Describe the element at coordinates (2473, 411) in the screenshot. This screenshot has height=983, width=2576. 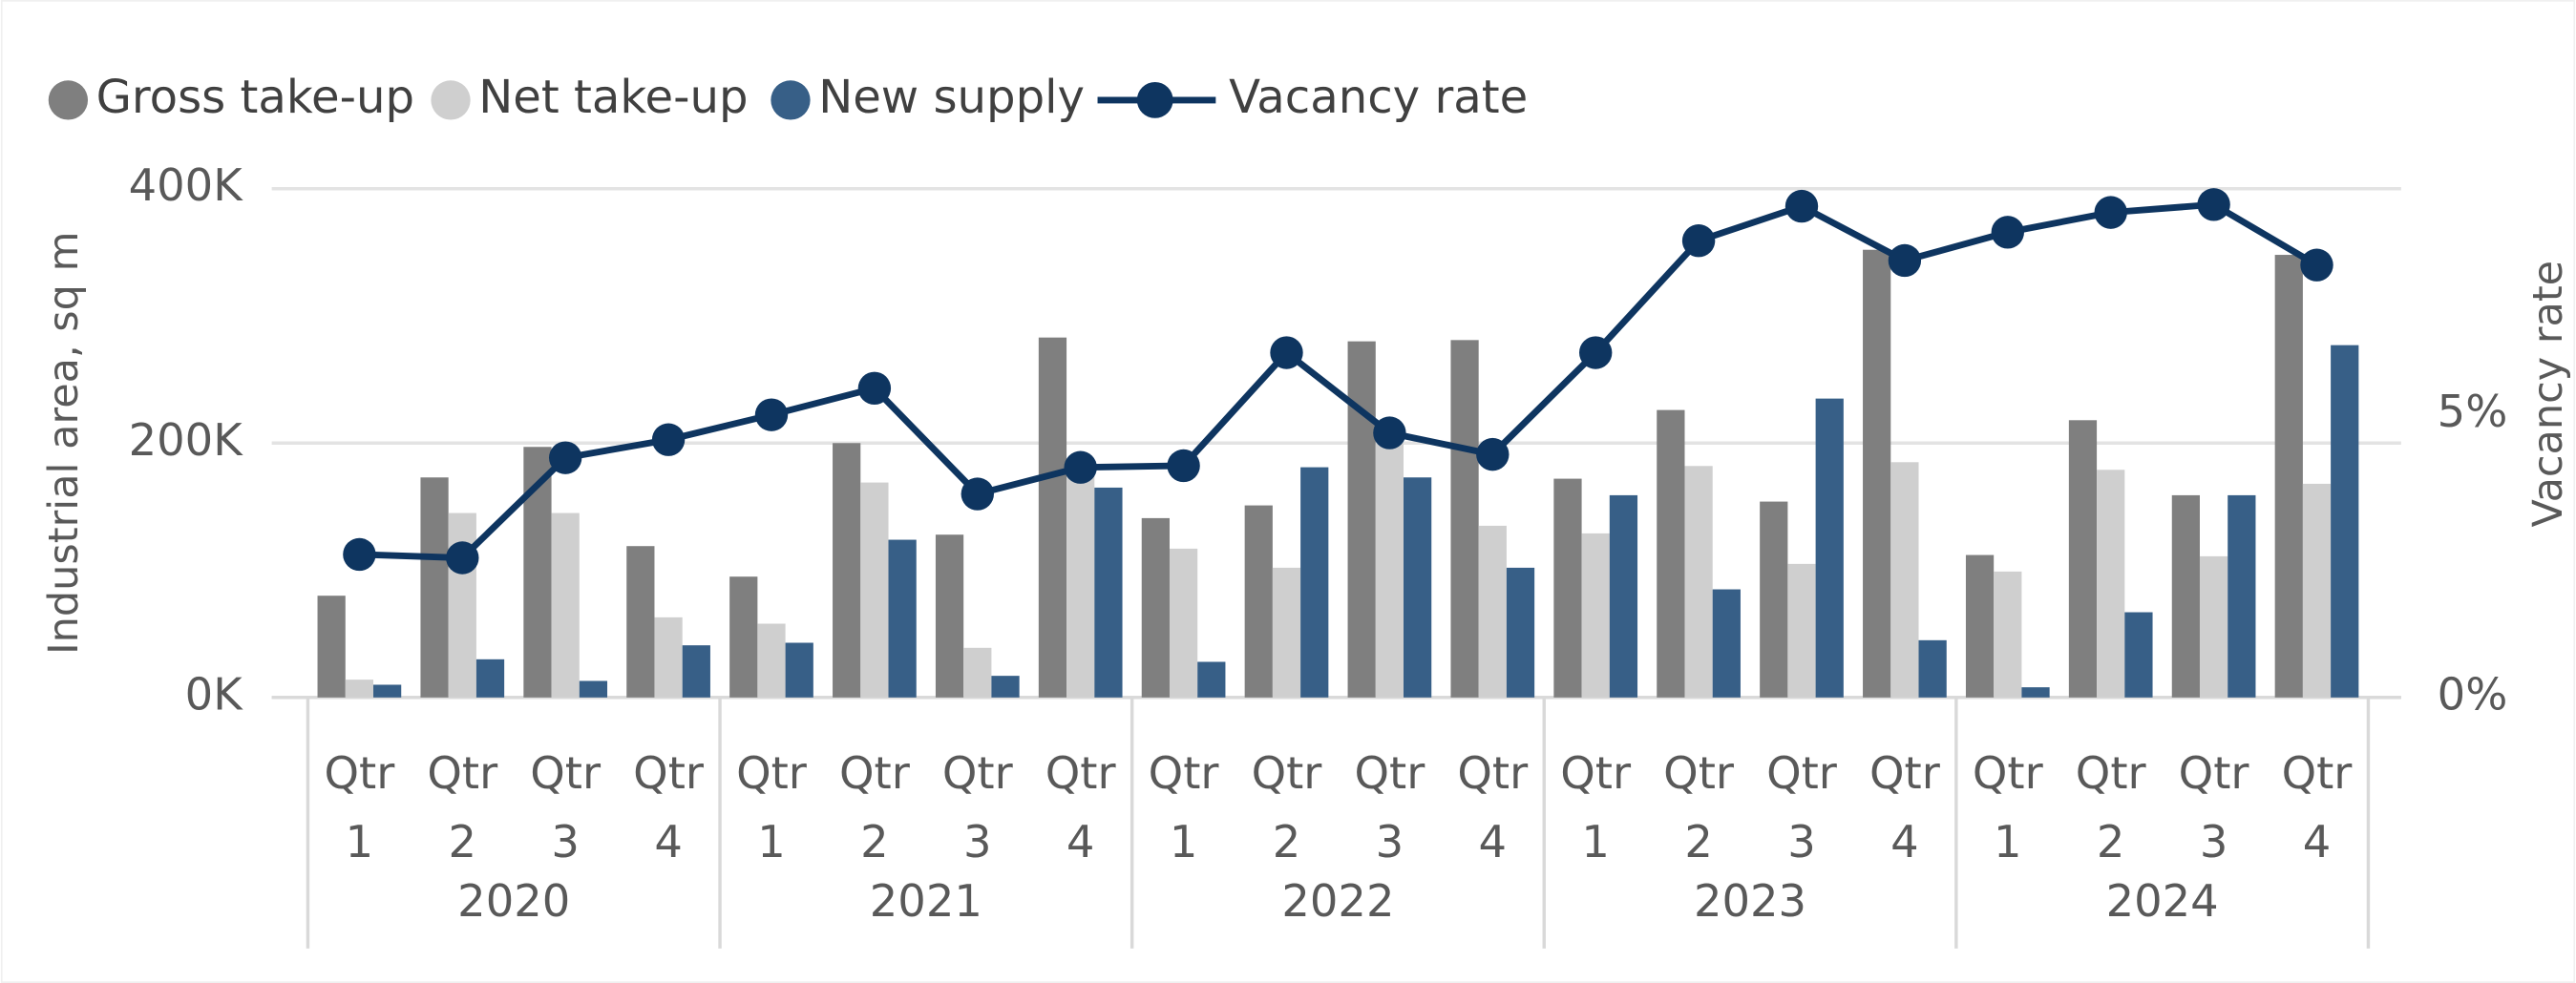
I see `y2-tick-label: 5%` at that location.